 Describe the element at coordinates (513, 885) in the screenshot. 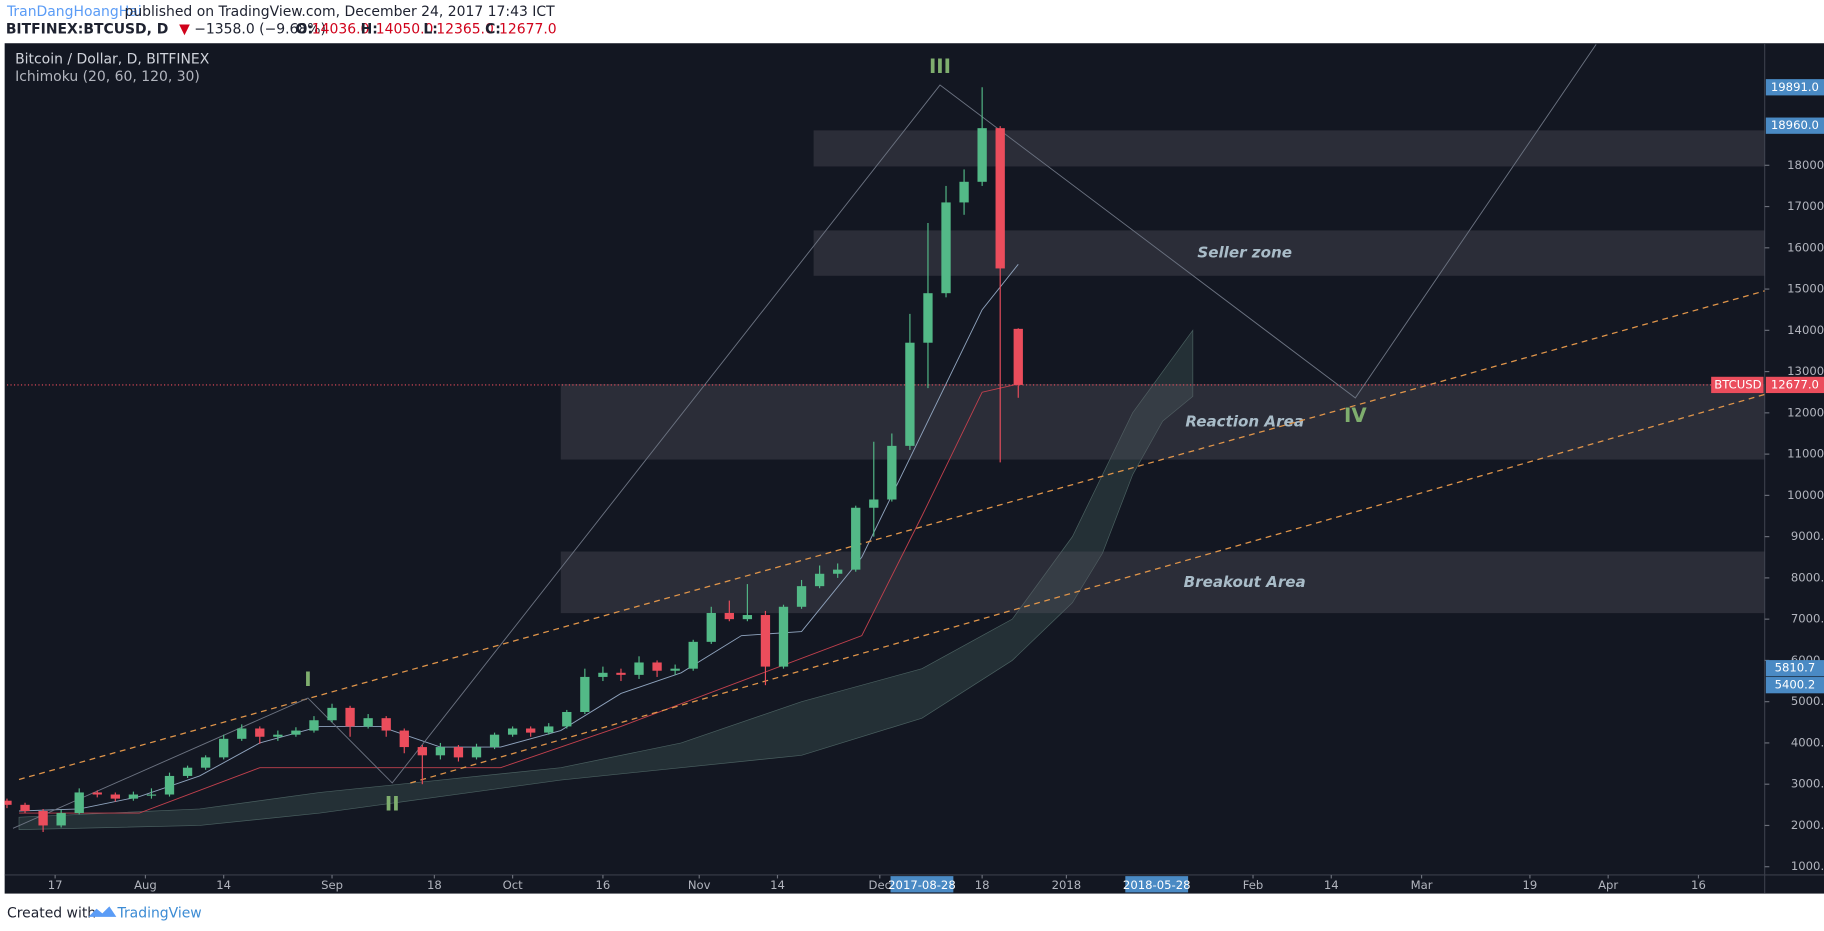

I see `x-tick-label: Oct` at that location.